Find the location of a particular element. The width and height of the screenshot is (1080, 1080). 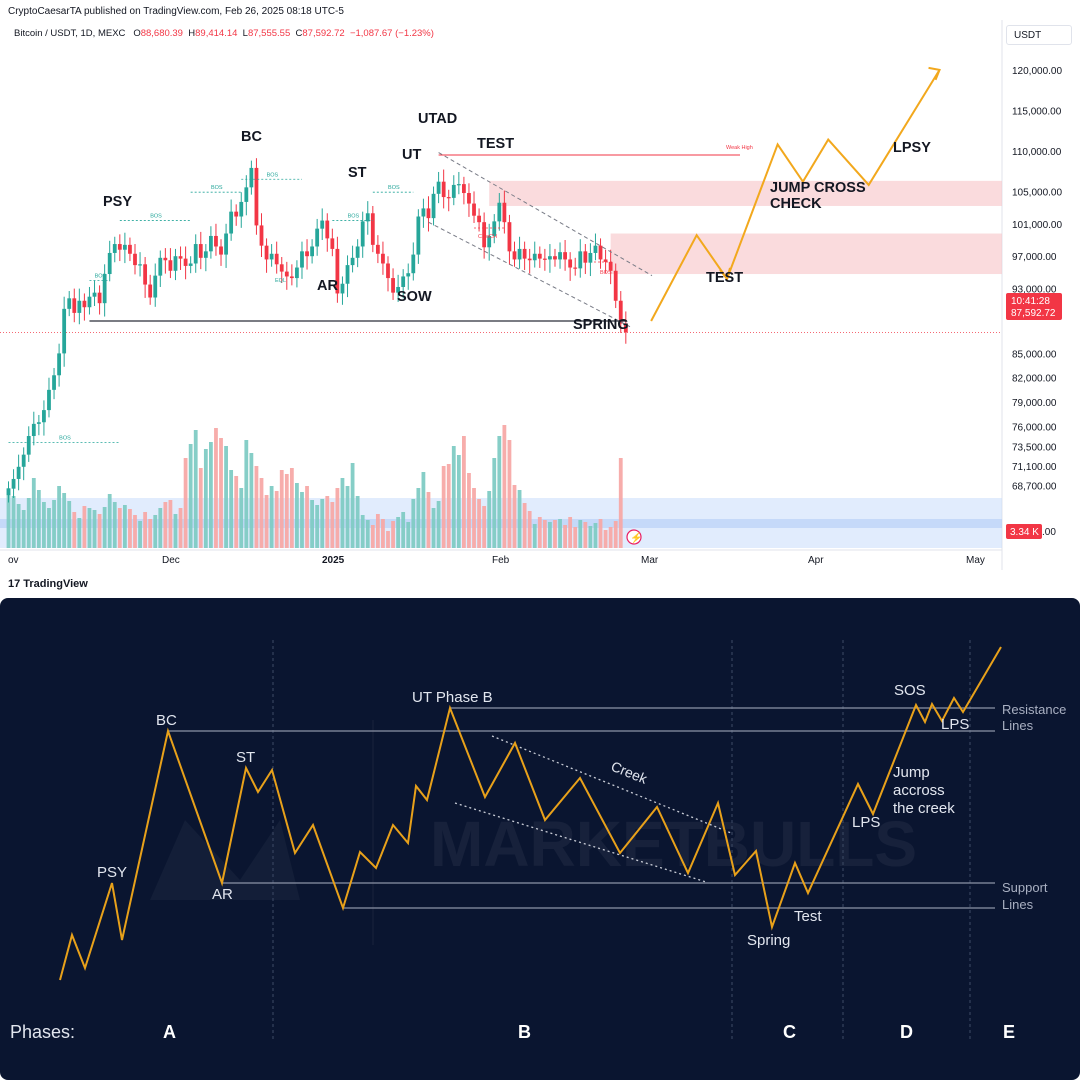

resistance-zone is located at coordinates (806, 254).